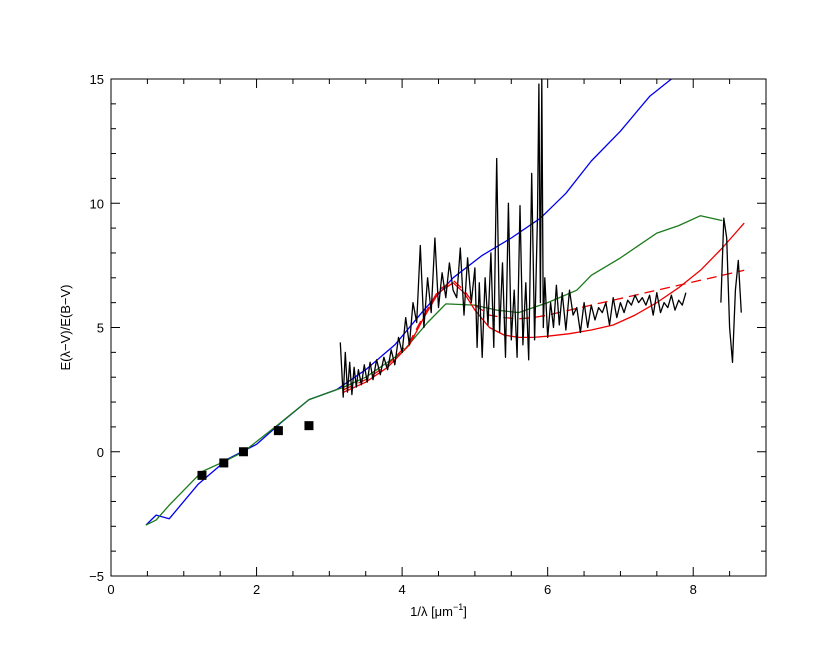 This screenshot has width=830, height=664. Describe the element at coordinates (97, 79) in the screenshot. I see `y-tick-label: 15` at that location.